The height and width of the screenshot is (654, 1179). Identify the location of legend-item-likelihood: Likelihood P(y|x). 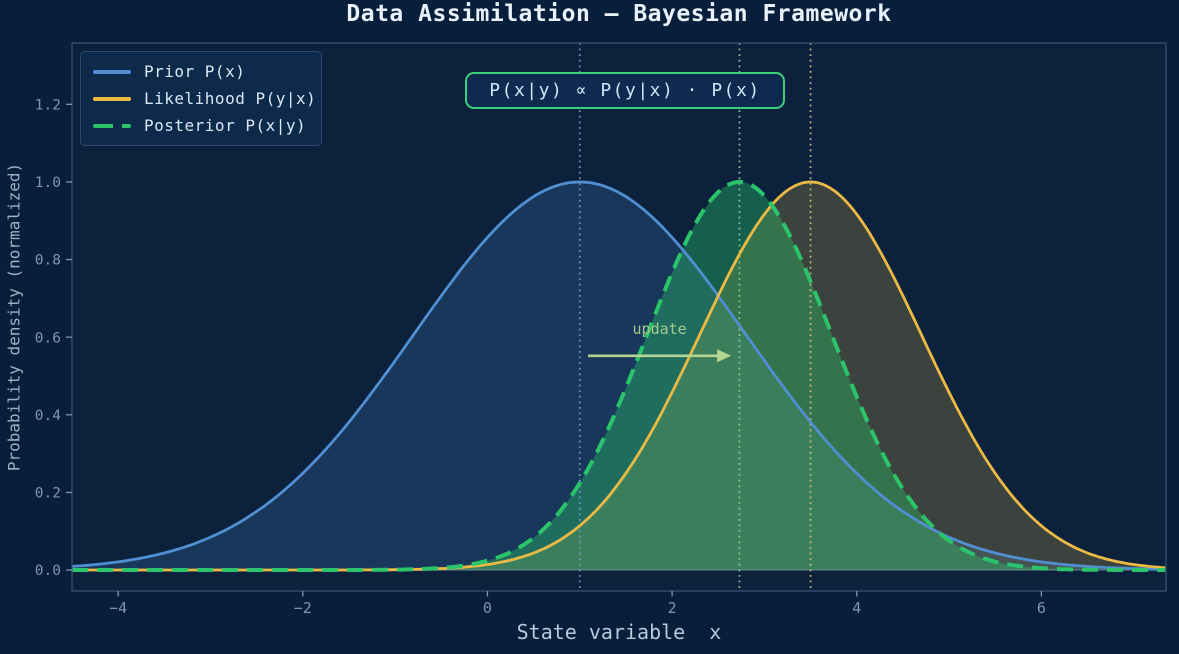
(204, 98).